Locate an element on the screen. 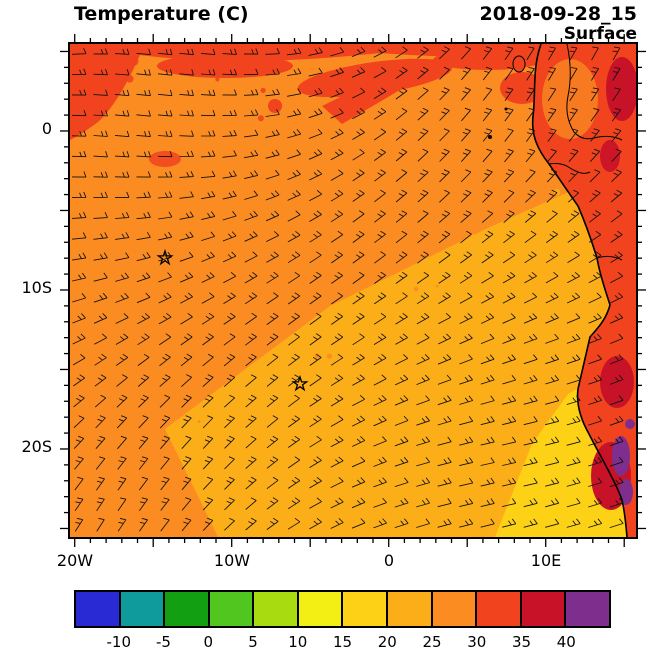  y-axis-label-eq: 0 is located at coordinates (46, 128).